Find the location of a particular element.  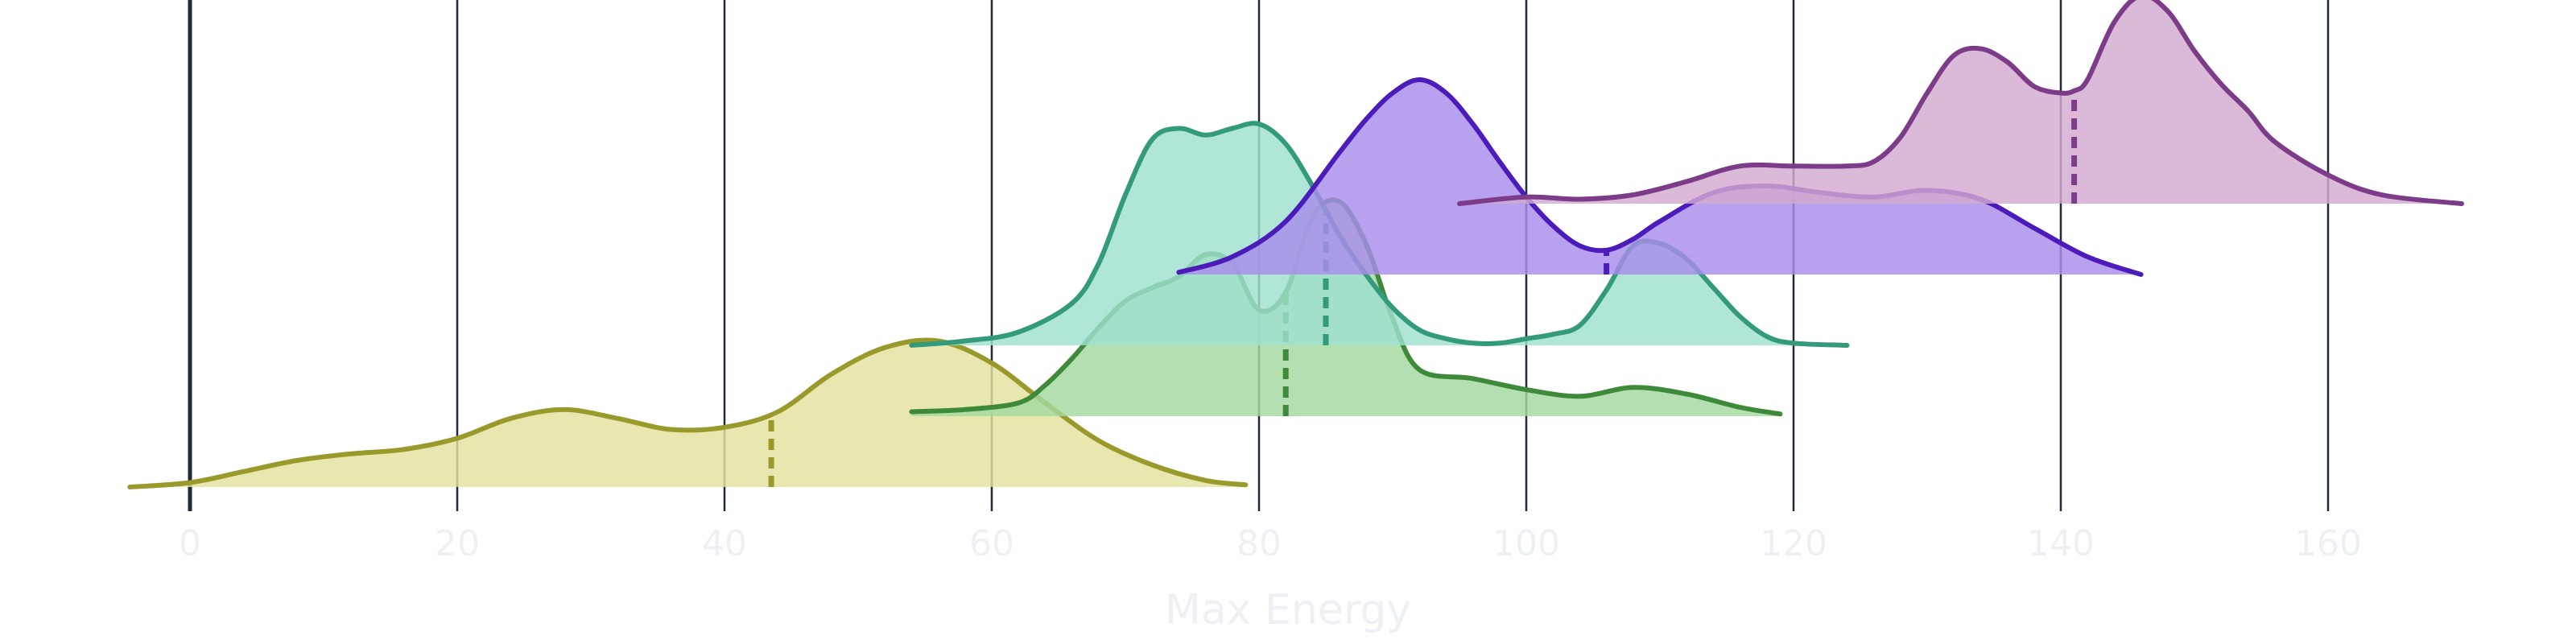

x-tick-label-80: 80 is located at coordinates (1259, 543).